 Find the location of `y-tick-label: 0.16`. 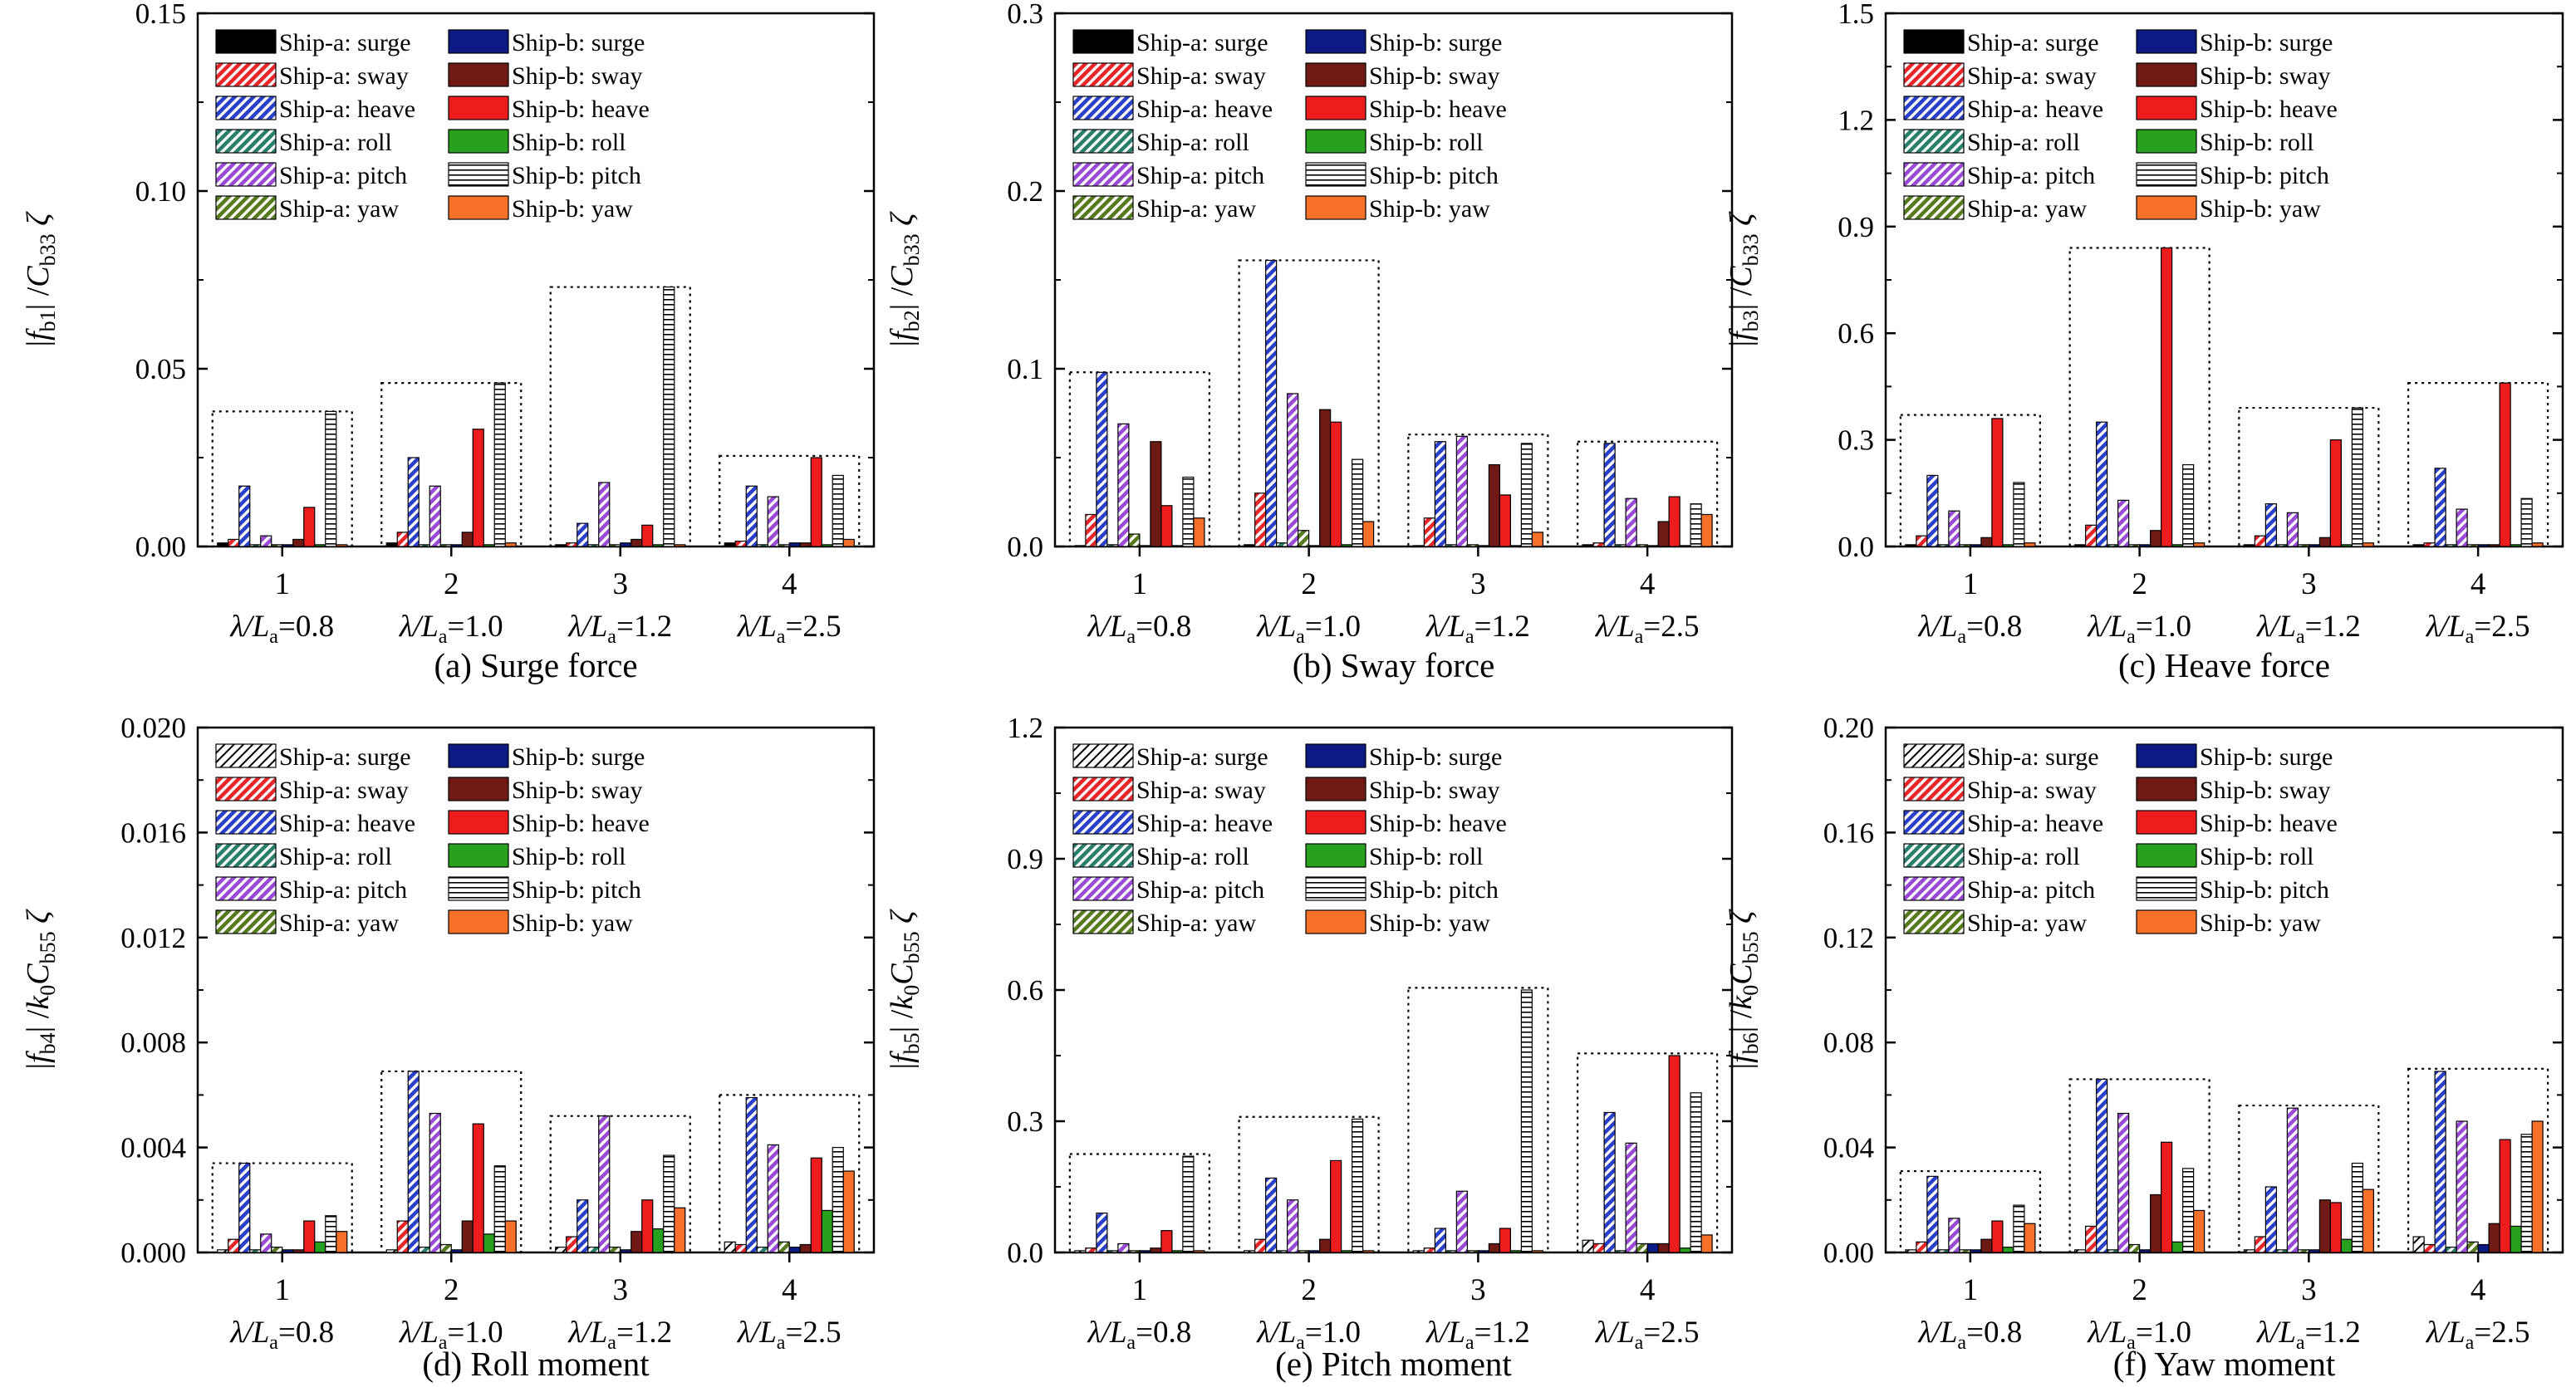

y-tick-label: 0.16 is located at coordinates (1848, 832).